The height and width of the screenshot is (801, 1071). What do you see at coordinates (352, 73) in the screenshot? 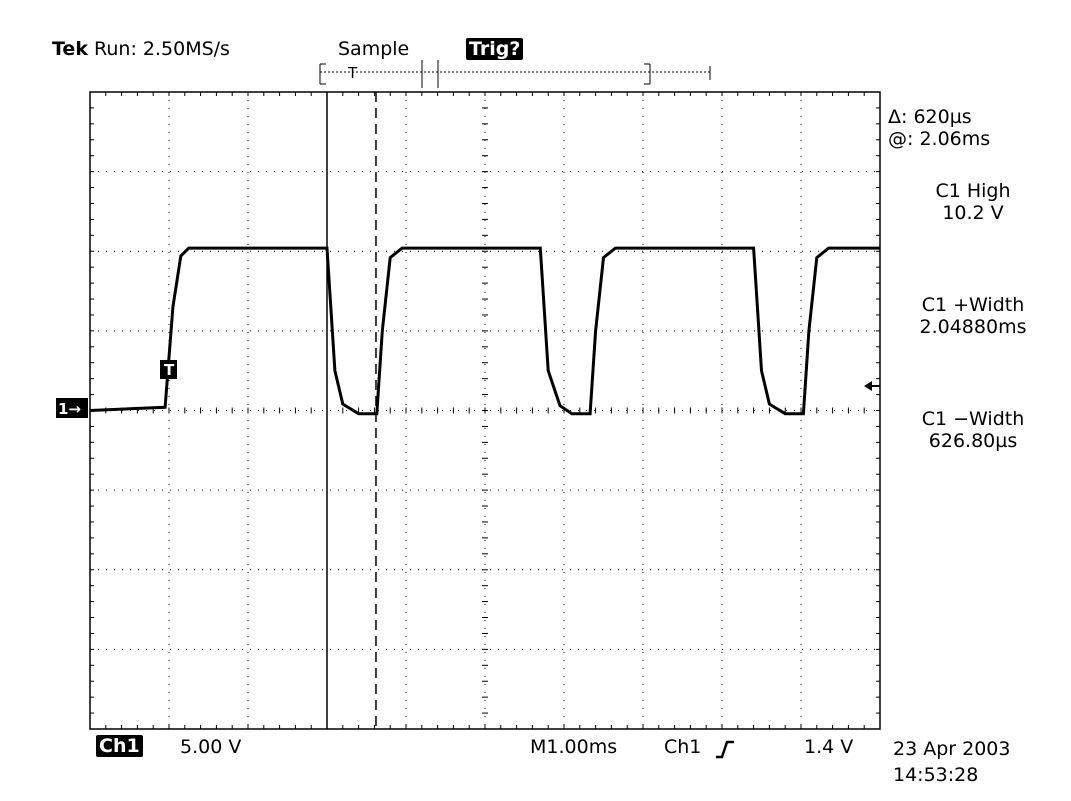
I see `record-trigger-marker: T` at bounding box center [352, 73].